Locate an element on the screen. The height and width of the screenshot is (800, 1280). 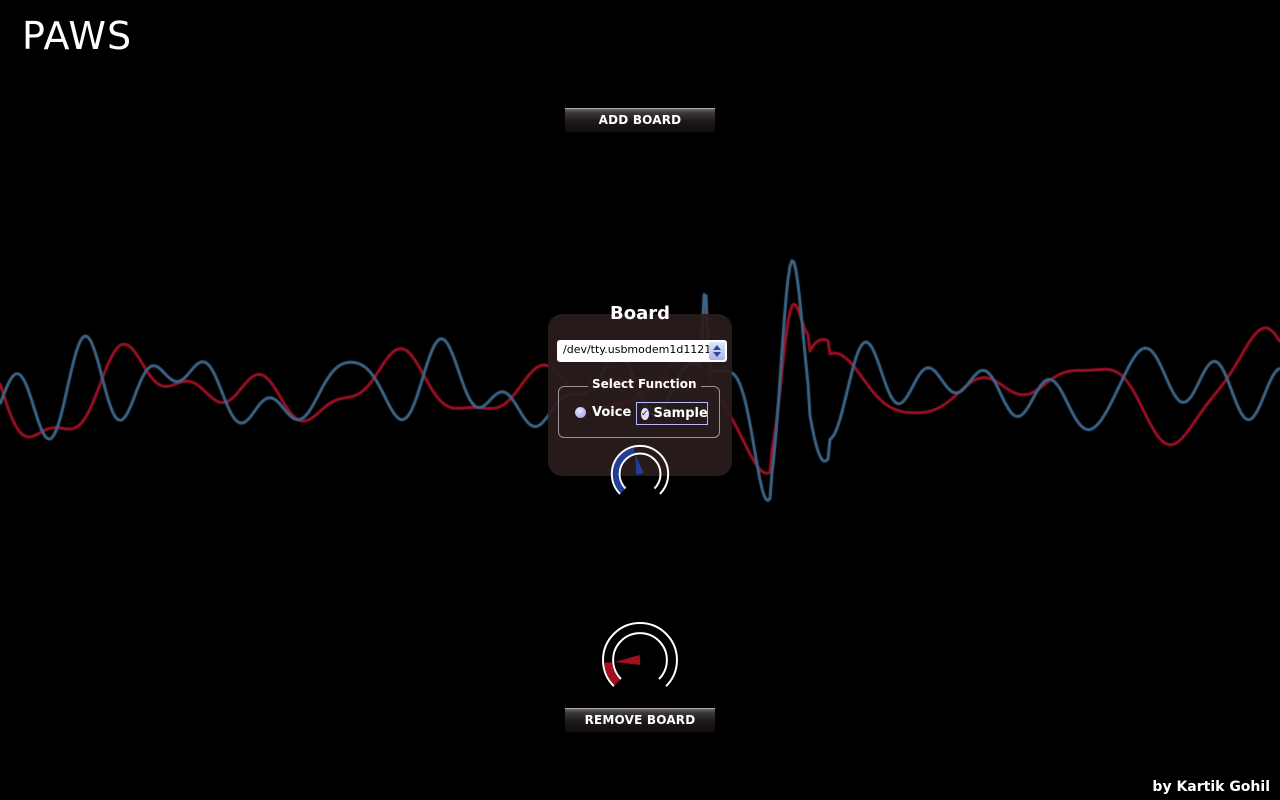
app-title: PAWS is located at coordinates (77, 36).